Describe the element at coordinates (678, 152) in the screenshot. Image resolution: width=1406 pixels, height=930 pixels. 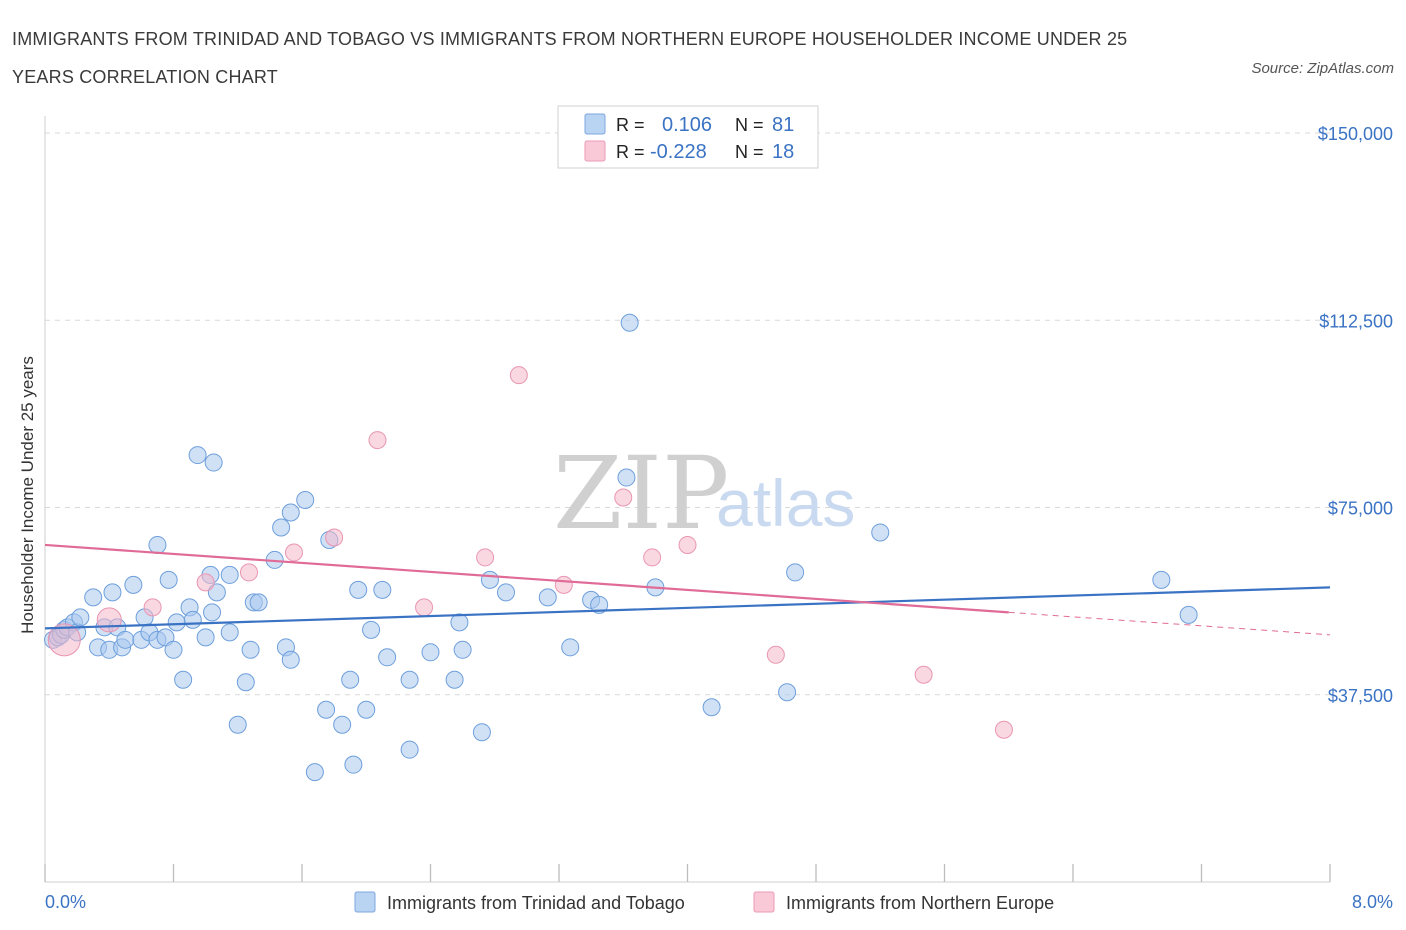
I see `stats-r-value-2: -0.228` at that location.